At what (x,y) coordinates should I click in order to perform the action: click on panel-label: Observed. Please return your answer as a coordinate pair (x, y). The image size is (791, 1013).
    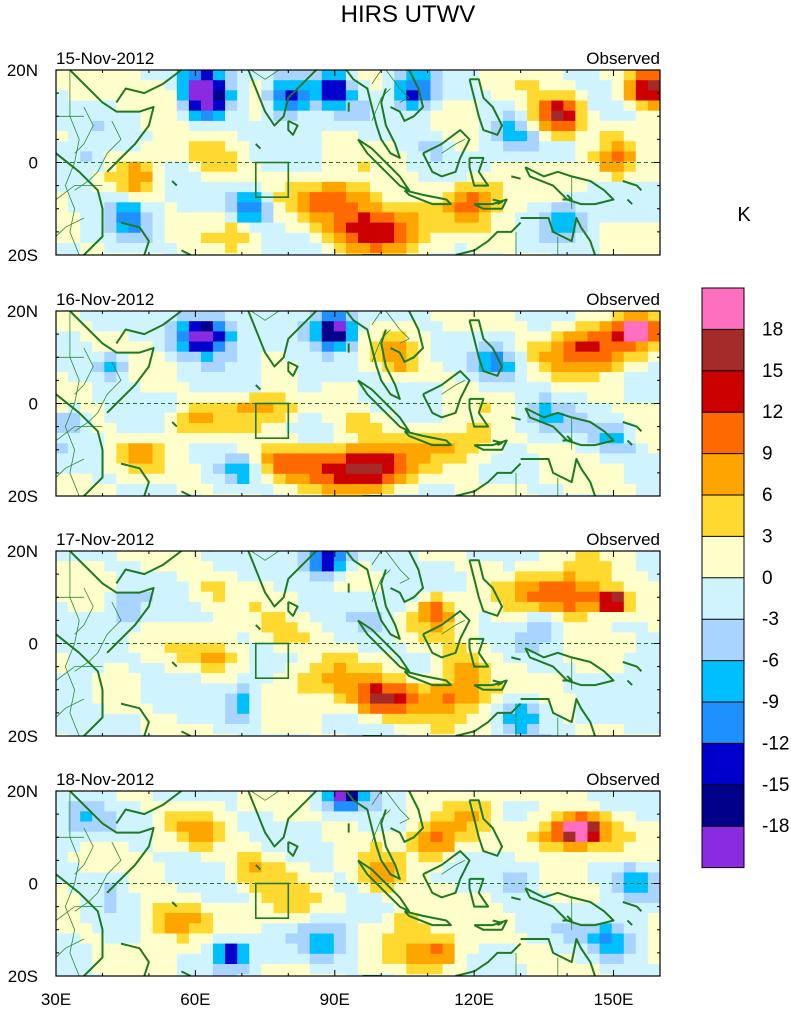
    Looking at the image, I should click on (623, 58).